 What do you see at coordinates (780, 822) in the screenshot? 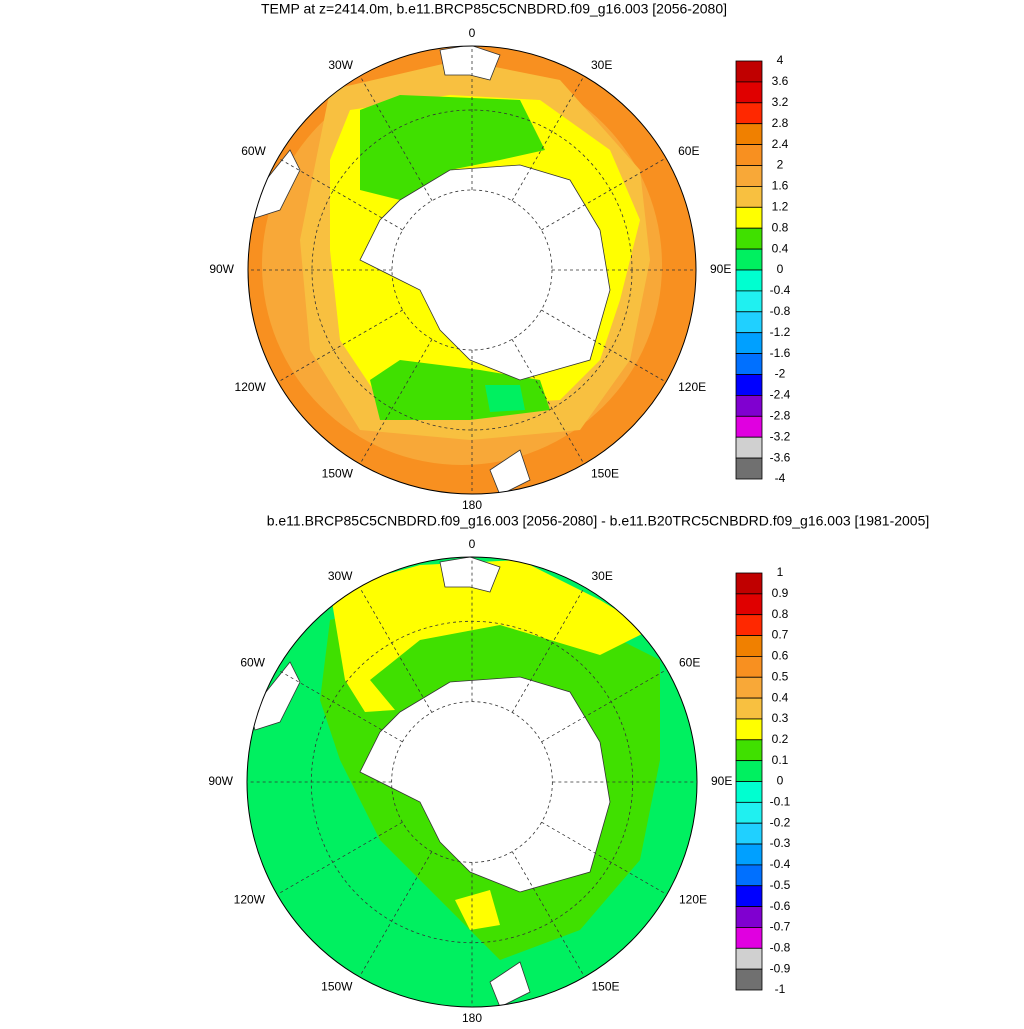
I see `colorbar-label: -0.2` at bounding box center [780, 822].